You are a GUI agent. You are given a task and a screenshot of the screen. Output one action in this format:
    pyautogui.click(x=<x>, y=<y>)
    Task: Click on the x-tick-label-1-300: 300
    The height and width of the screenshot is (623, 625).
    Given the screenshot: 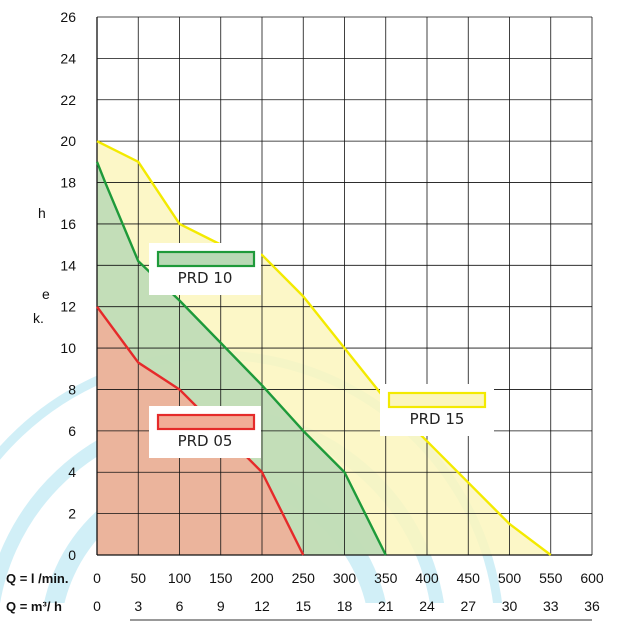 What is the action you would take?
    pyautogui.click(x=345, y=578)
    